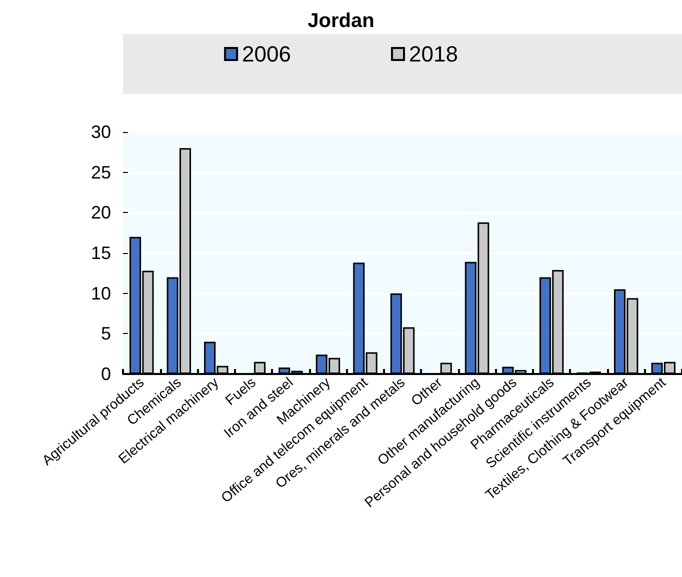 The image size is (682, 577). Describe the element at coordinates (105, 374) in the screenshot. I see `y-tick-label: 0` at that location.